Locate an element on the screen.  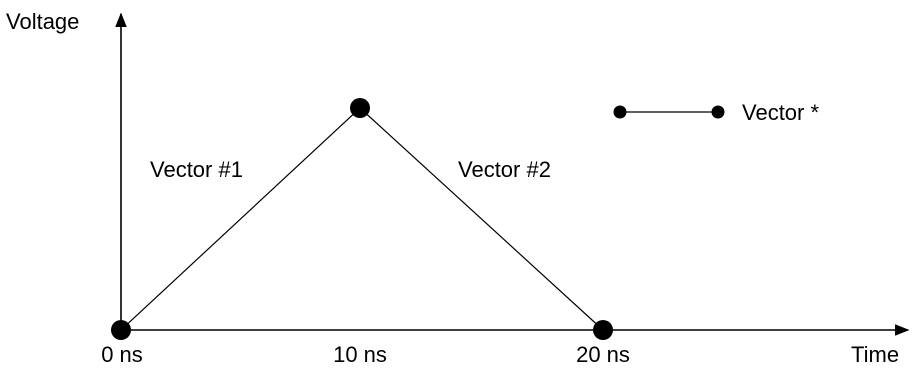
tick-label-10ns: 10 ns is located at coordinates (360, 354).